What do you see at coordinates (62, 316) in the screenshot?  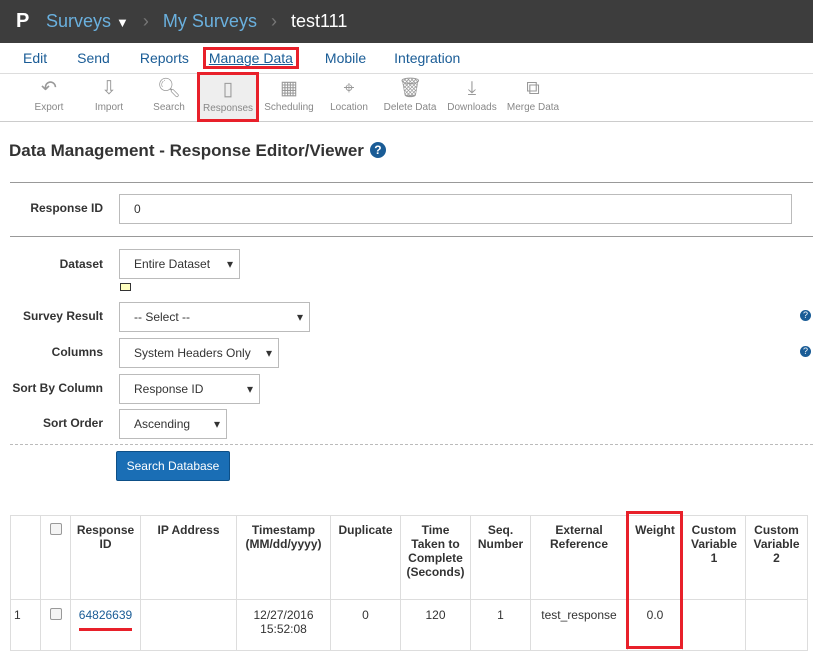 I see `survey-result-label: Survey Result` at bounding box center [62, 316].